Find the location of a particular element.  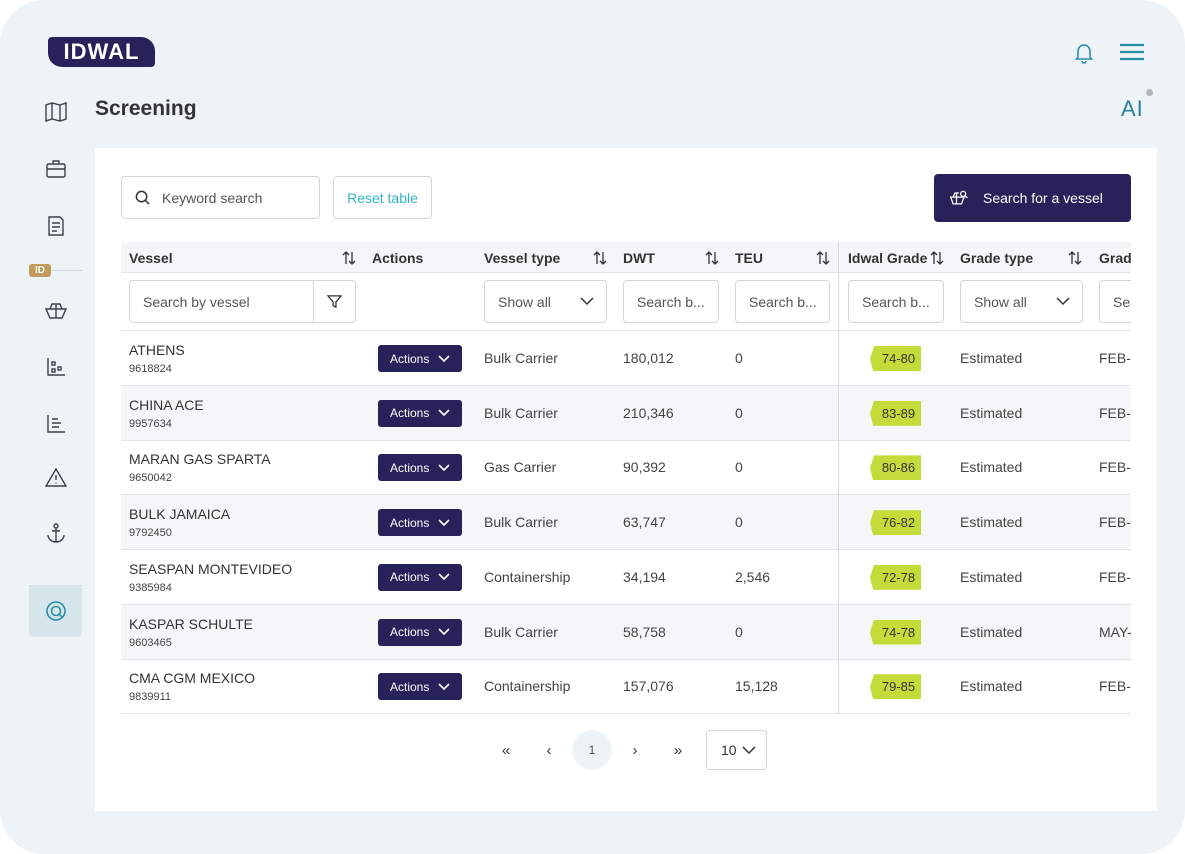

next-page-button: › is located at coordinates (635, 750).